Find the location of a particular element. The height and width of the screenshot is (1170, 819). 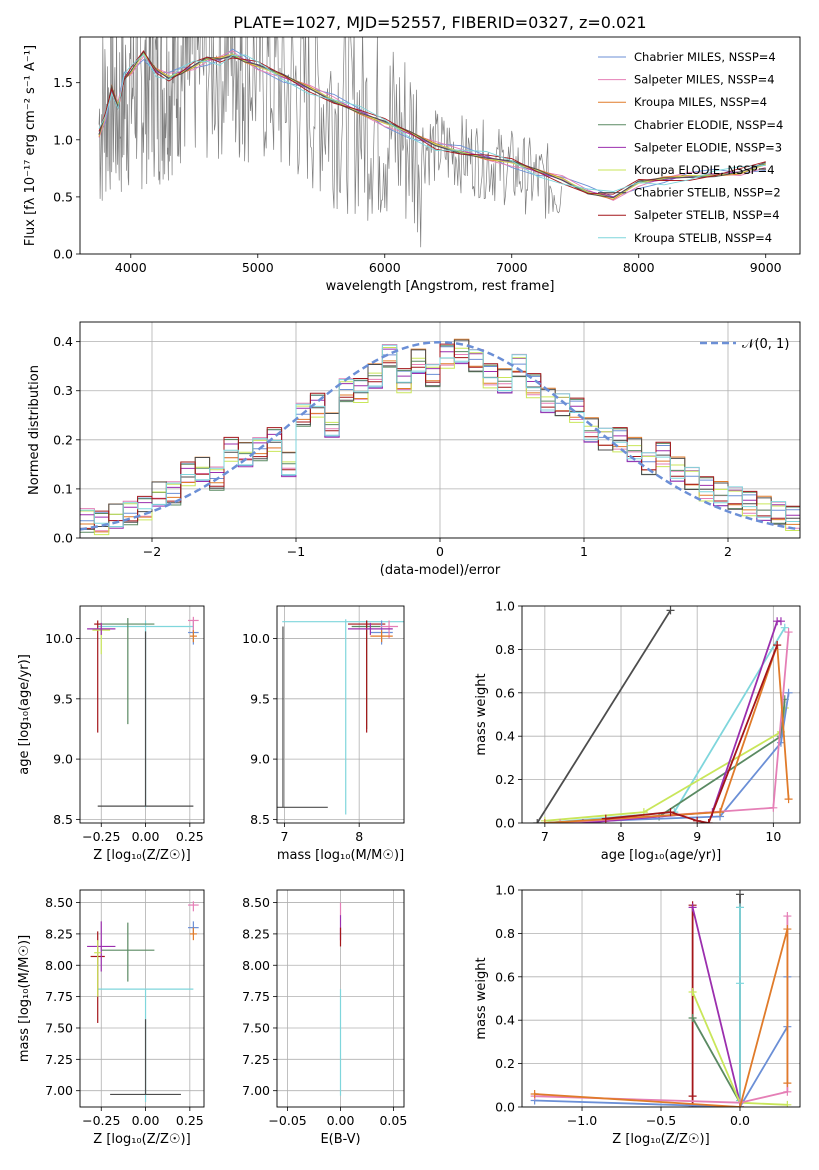

y-tick-label: 8.5 is located at coordinates (63, 819).